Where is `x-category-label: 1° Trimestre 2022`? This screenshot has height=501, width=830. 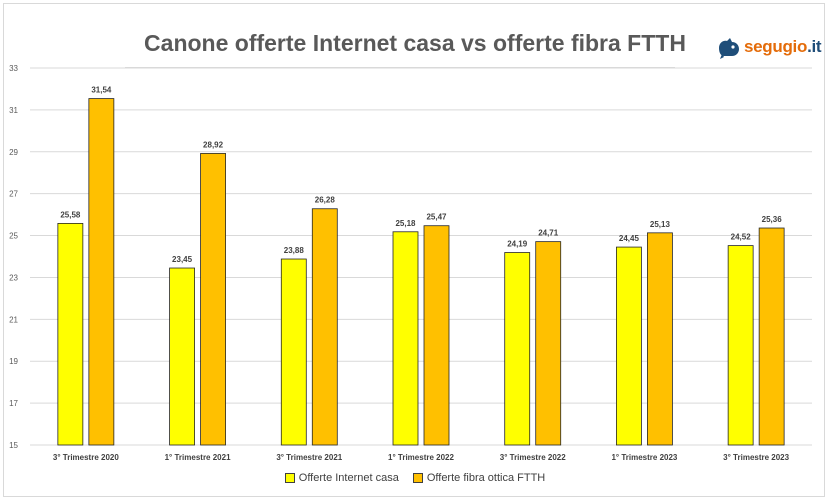 x-category-label: 1° Trimestre 2022 is located at coordinates (421, 457).